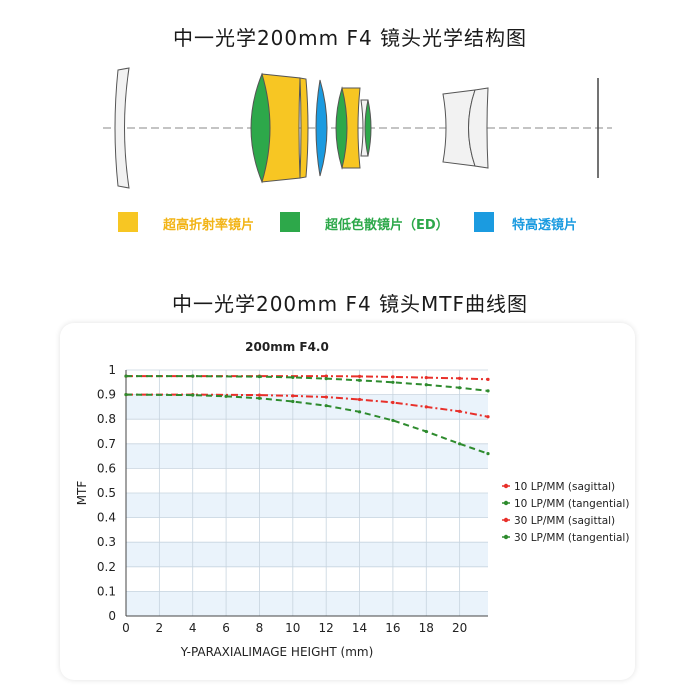 The width and height of the screenshot is (700, 698). What do you see at coordinates (426, 628) in the screenshot?
I see `x-tick-label: 18` at bounding box center [426, 628].